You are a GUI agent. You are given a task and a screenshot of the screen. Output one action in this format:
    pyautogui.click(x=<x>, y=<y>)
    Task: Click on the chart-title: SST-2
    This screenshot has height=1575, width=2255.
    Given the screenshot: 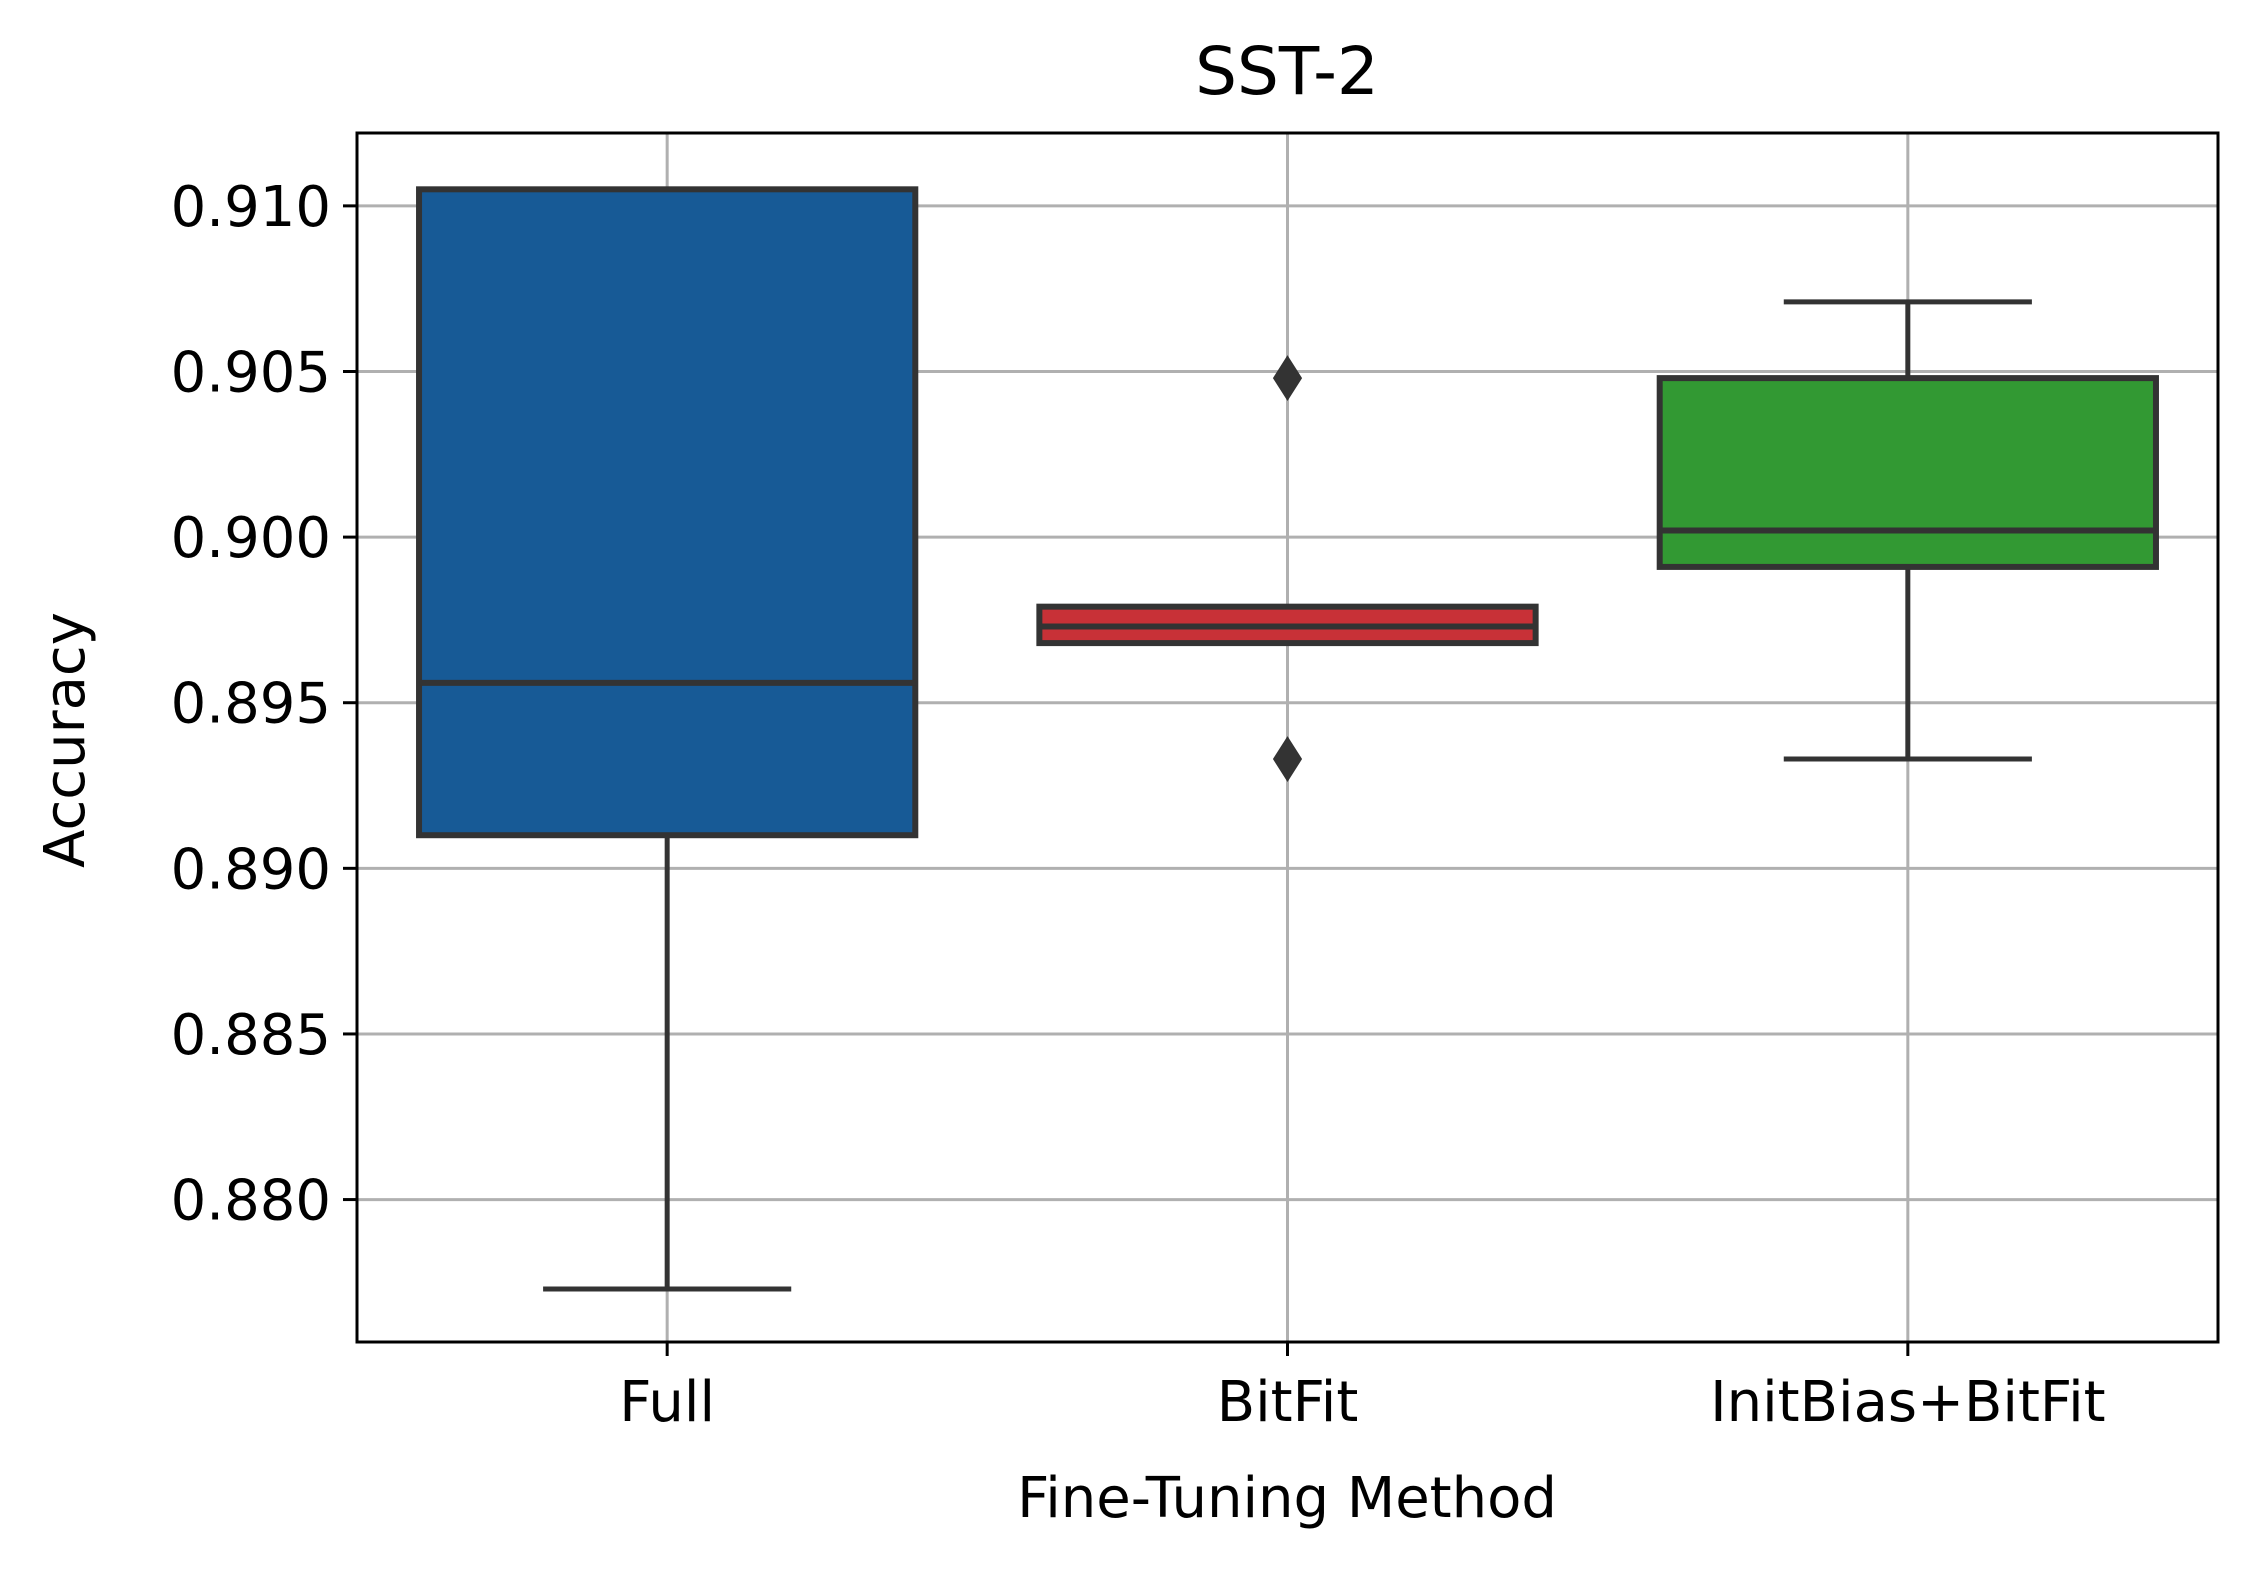 What is the action you would take?
    pyautogui.click(x=1287, y=71)
    